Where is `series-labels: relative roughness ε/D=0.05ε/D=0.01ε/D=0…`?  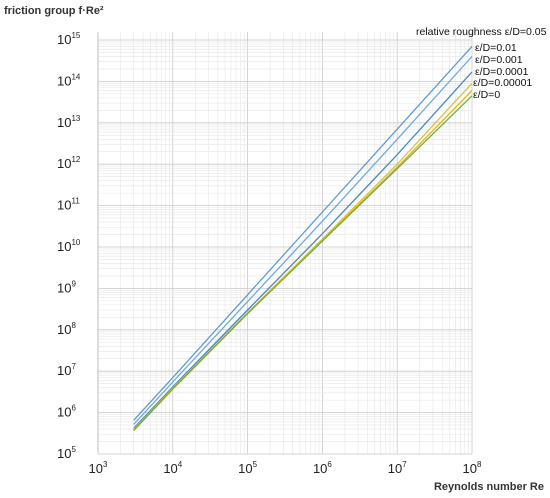 series-labels: relative roughness ε/D=0.05ε/D=0.01ε/D=0… is located at coordinates (481, 63).